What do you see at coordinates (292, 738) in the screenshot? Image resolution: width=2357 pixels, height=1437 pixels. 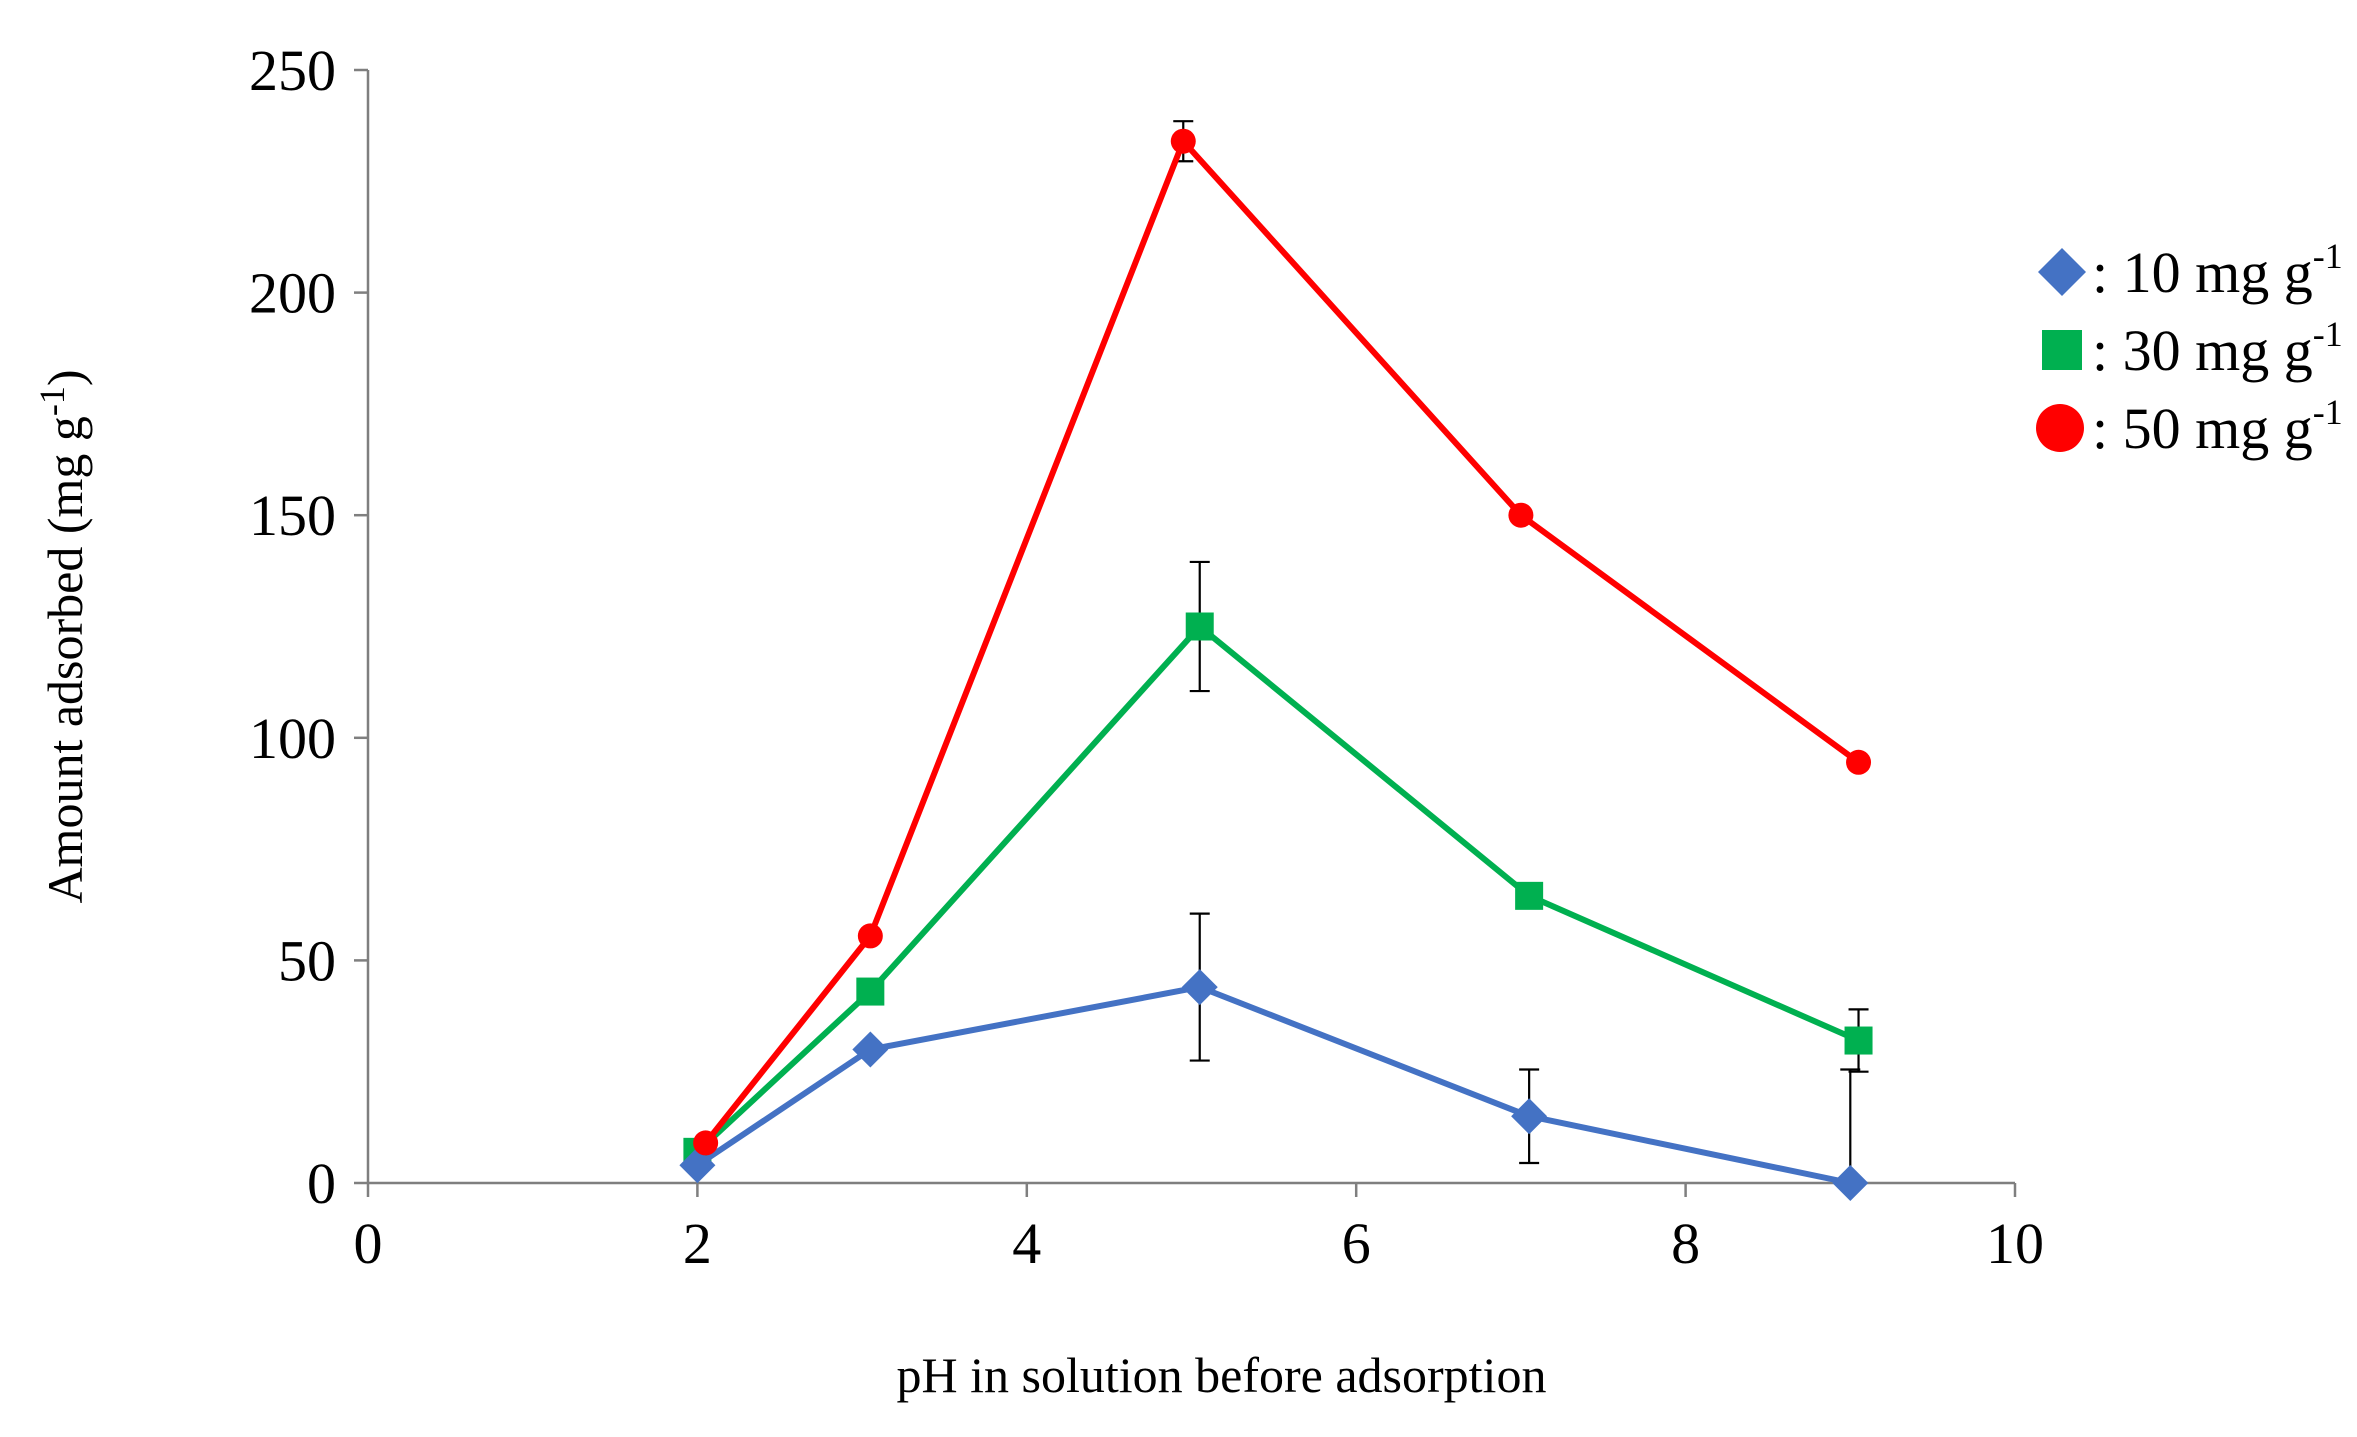 I see `y-tick-label: 100` at bounding box center [292, 738].